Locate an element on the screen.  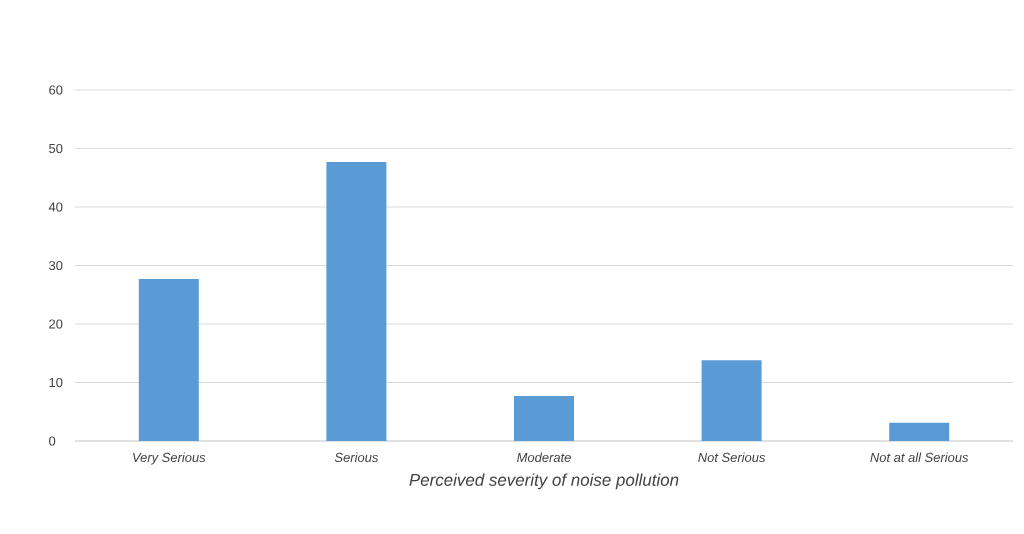
y-tick-label: 50 is located at coordinates (56, 148).